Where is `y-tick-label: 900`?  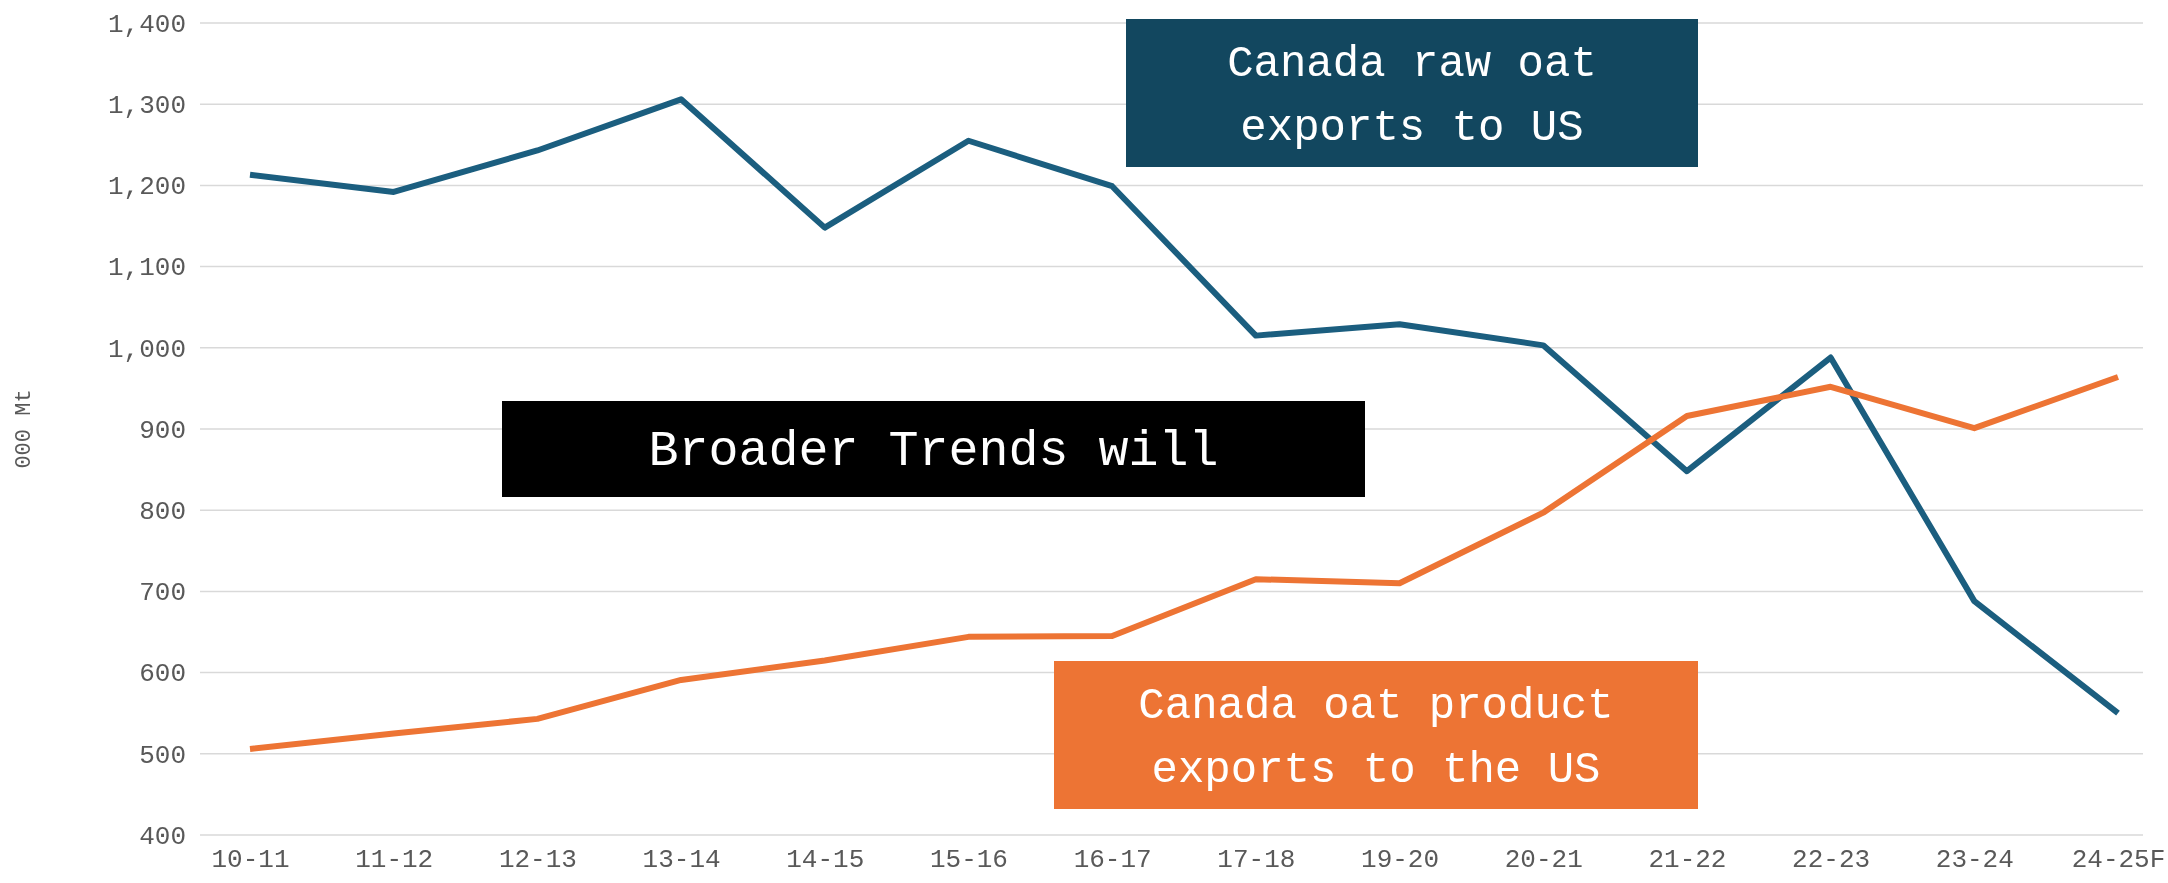 y-tick-label: 900 is located at coordinates (162, 430).